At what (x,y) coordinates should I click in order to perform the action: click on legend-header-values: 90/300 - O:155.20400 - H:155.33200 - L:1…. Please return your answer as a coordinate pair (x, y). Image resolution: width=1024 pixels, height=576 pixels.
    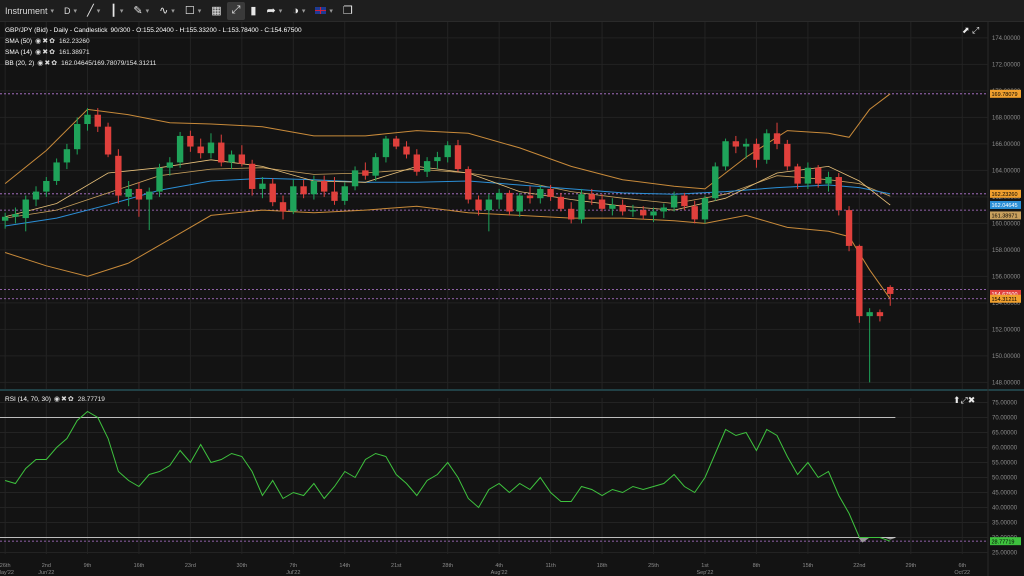
    Looking at the image, I should click on (206, 30).